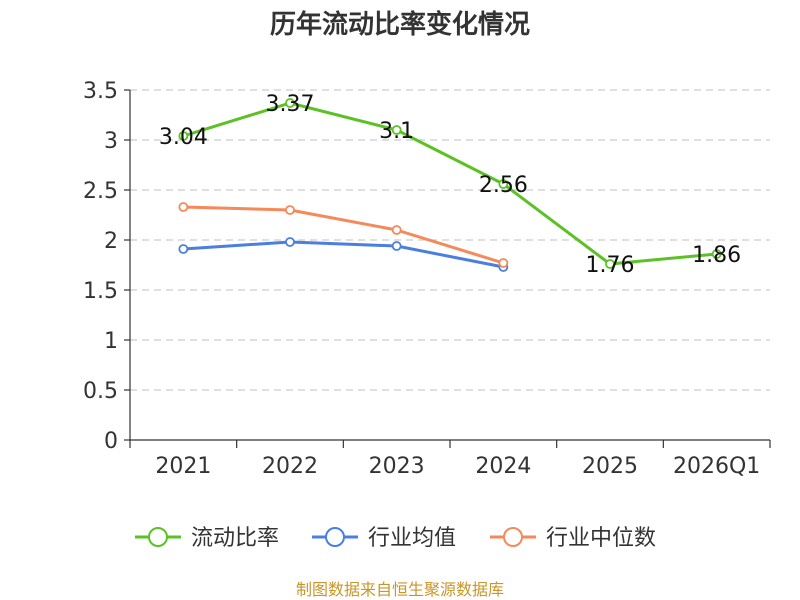  What do you see at coordinates (716, 466) in the screenshot?
I see `x-tick-label: 2026Q1` at bounding box center [716, 466].